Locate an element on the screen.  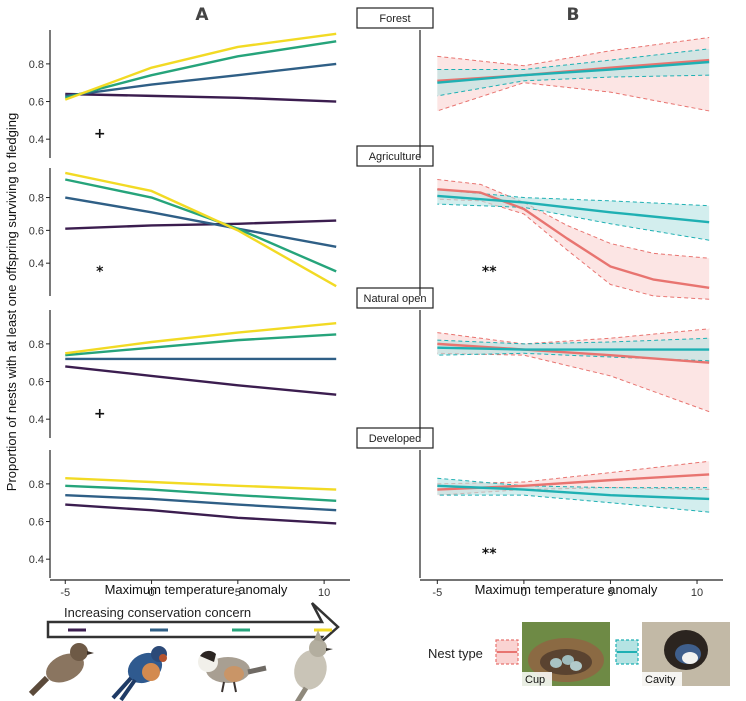
strip-text: Natural open is located at coordinates (395, 299).